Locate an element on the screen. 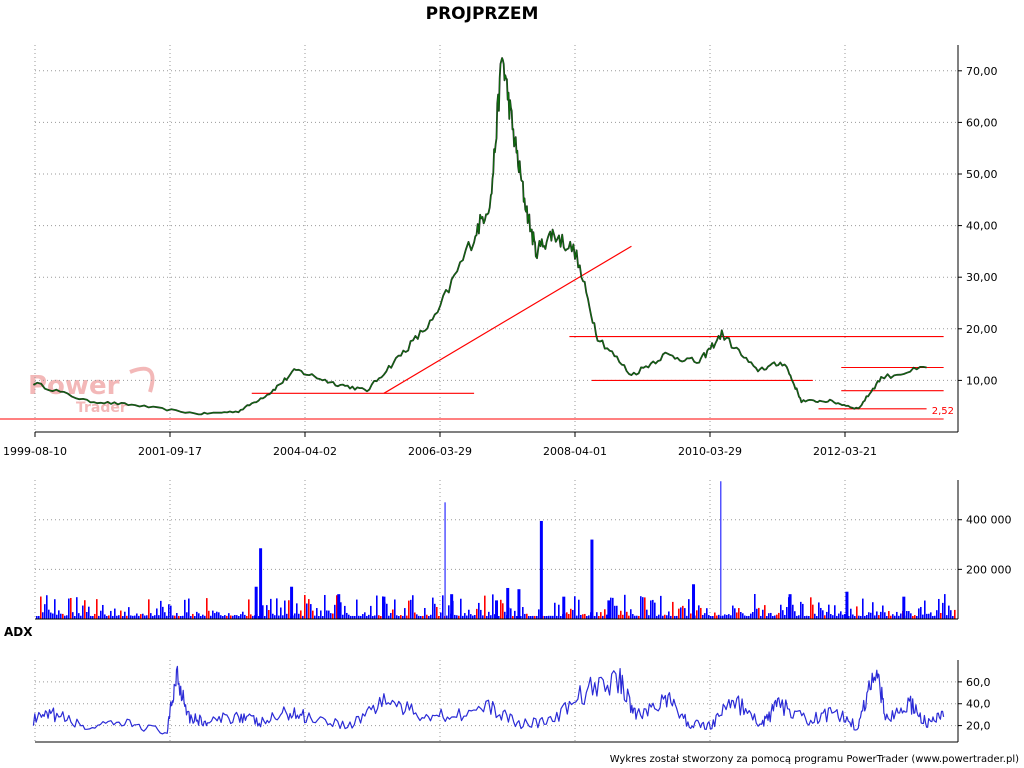 This screenshot has width=1024, height=768. y-tick-label: 10,00 is located at coordinates (982, 380).